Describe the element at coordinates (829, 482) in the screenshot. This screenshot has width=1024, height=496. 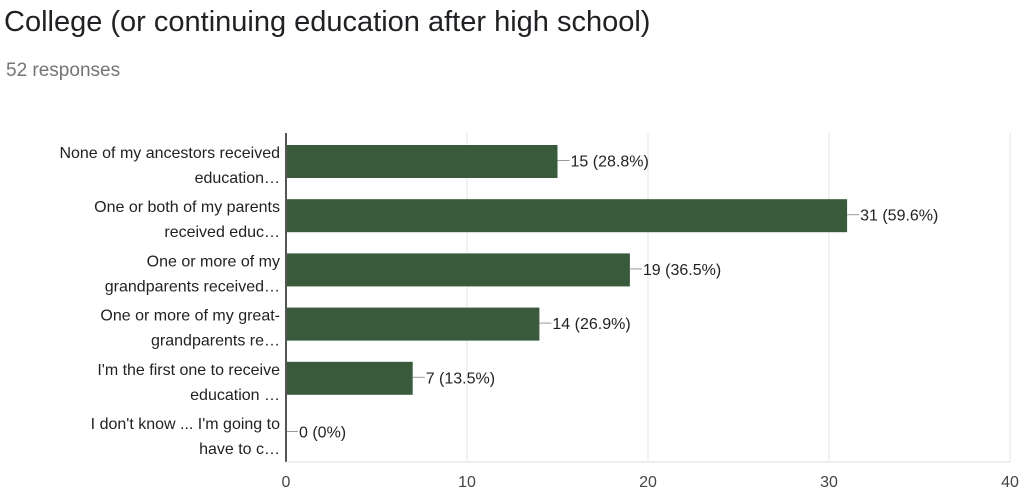
I see `x-tick-label: 30` at that location.